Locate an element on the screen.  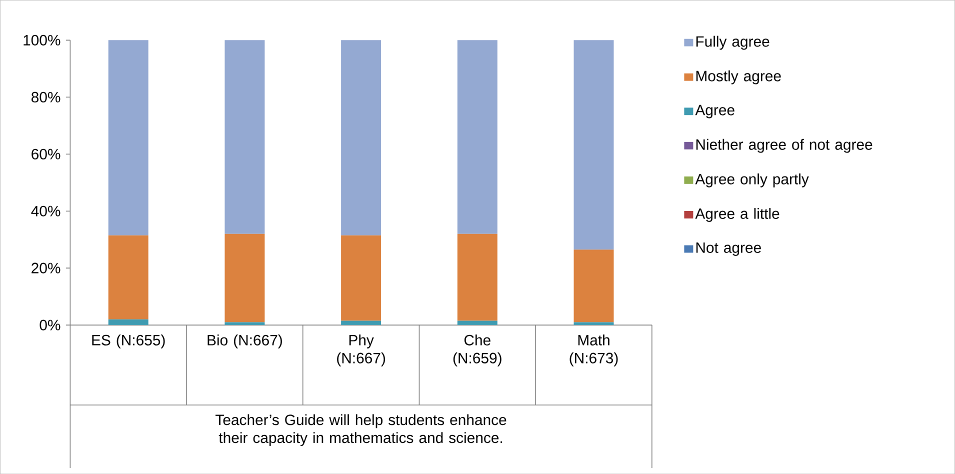
legend-label: Agree is located at coordinates (714, 111).